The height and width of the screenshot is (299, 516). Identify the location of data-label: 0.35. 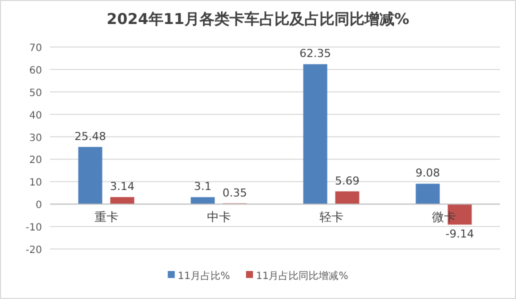
(234, 193).